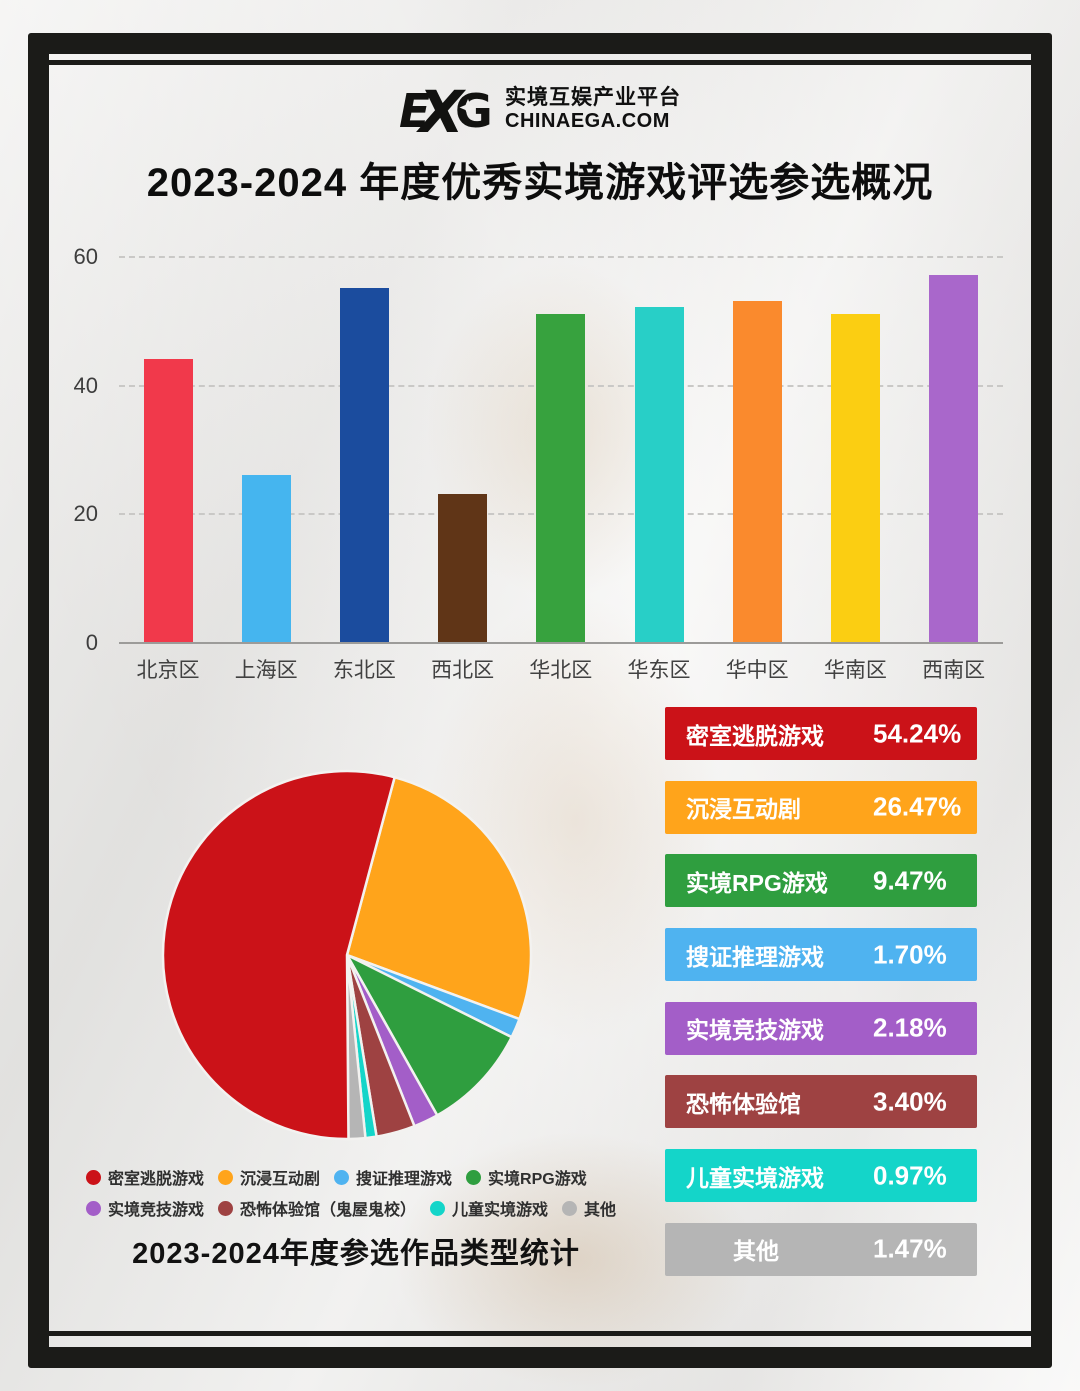  I want to click on bar-label: 西南区, so click(954, 670).